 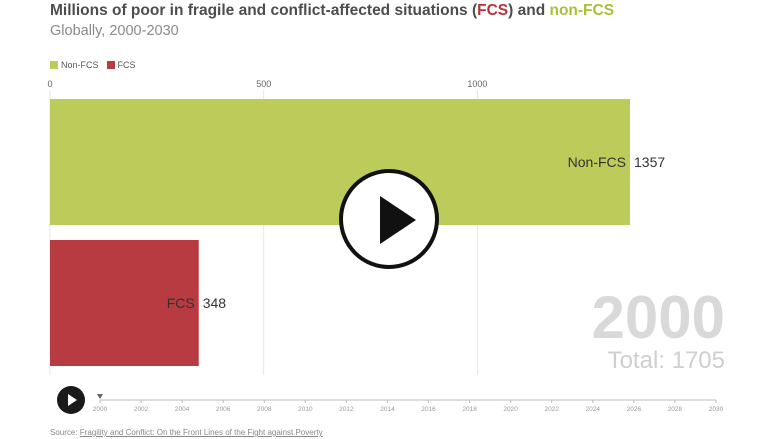 What do you see at coordinates (182, 409) in the screenshot?
I see `timeline-year-label: 2004` at bounding box center [182, 409].